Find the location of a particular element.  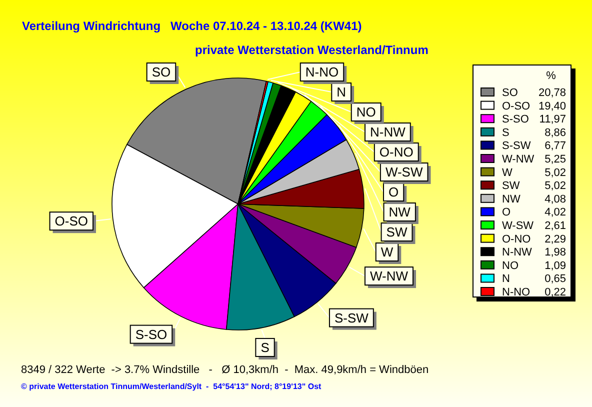

data-label: 0,65 is located at coordinates (555, 279).